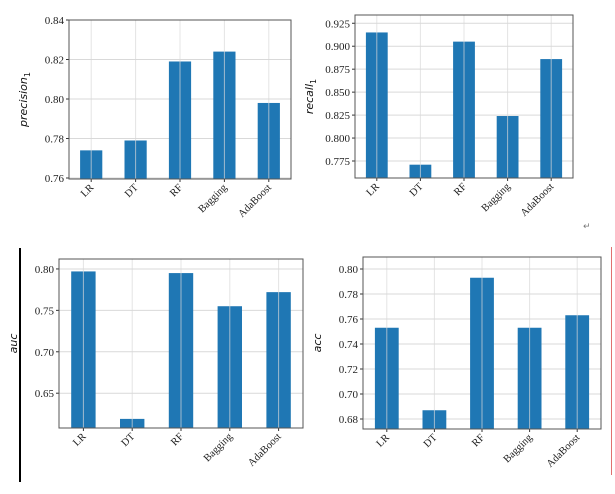 Image resolution: width=615 pixels, height=494 pixels. What do you see at coordinates (337, 93) in the screenshot?
I see `y-tick-label: 0.850` at bounding box center [337, 93].